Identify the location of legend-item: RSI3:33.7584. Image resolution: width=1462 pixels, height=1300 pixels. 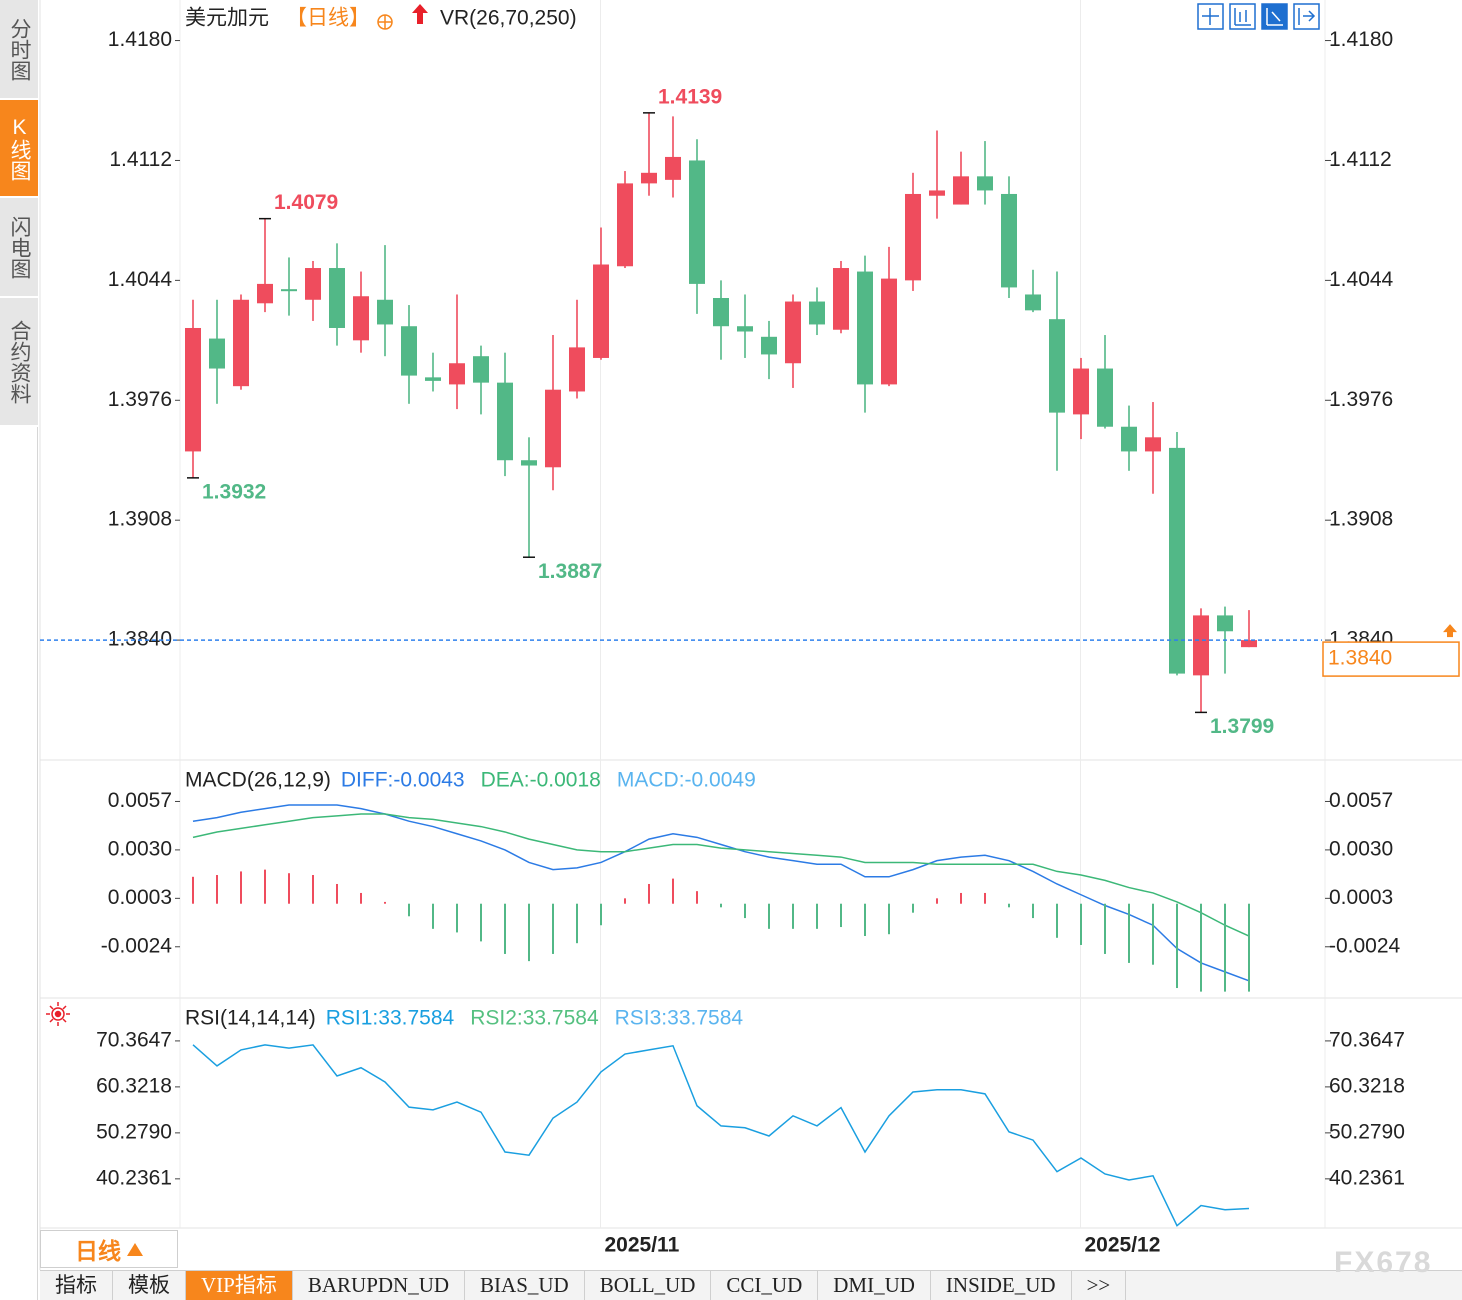
(679, 1018).